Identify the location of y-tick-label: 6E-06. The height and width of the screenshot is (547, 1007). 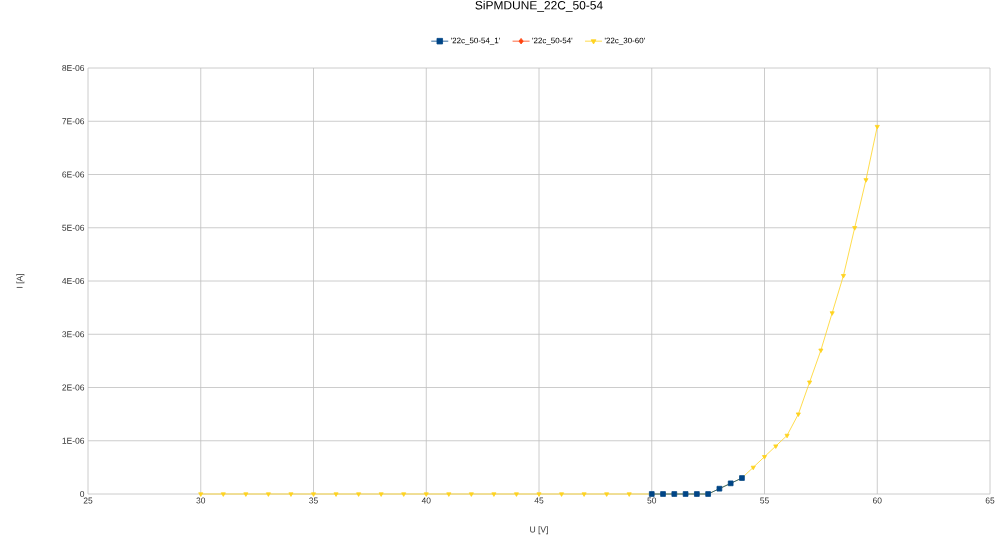
(73, 174).